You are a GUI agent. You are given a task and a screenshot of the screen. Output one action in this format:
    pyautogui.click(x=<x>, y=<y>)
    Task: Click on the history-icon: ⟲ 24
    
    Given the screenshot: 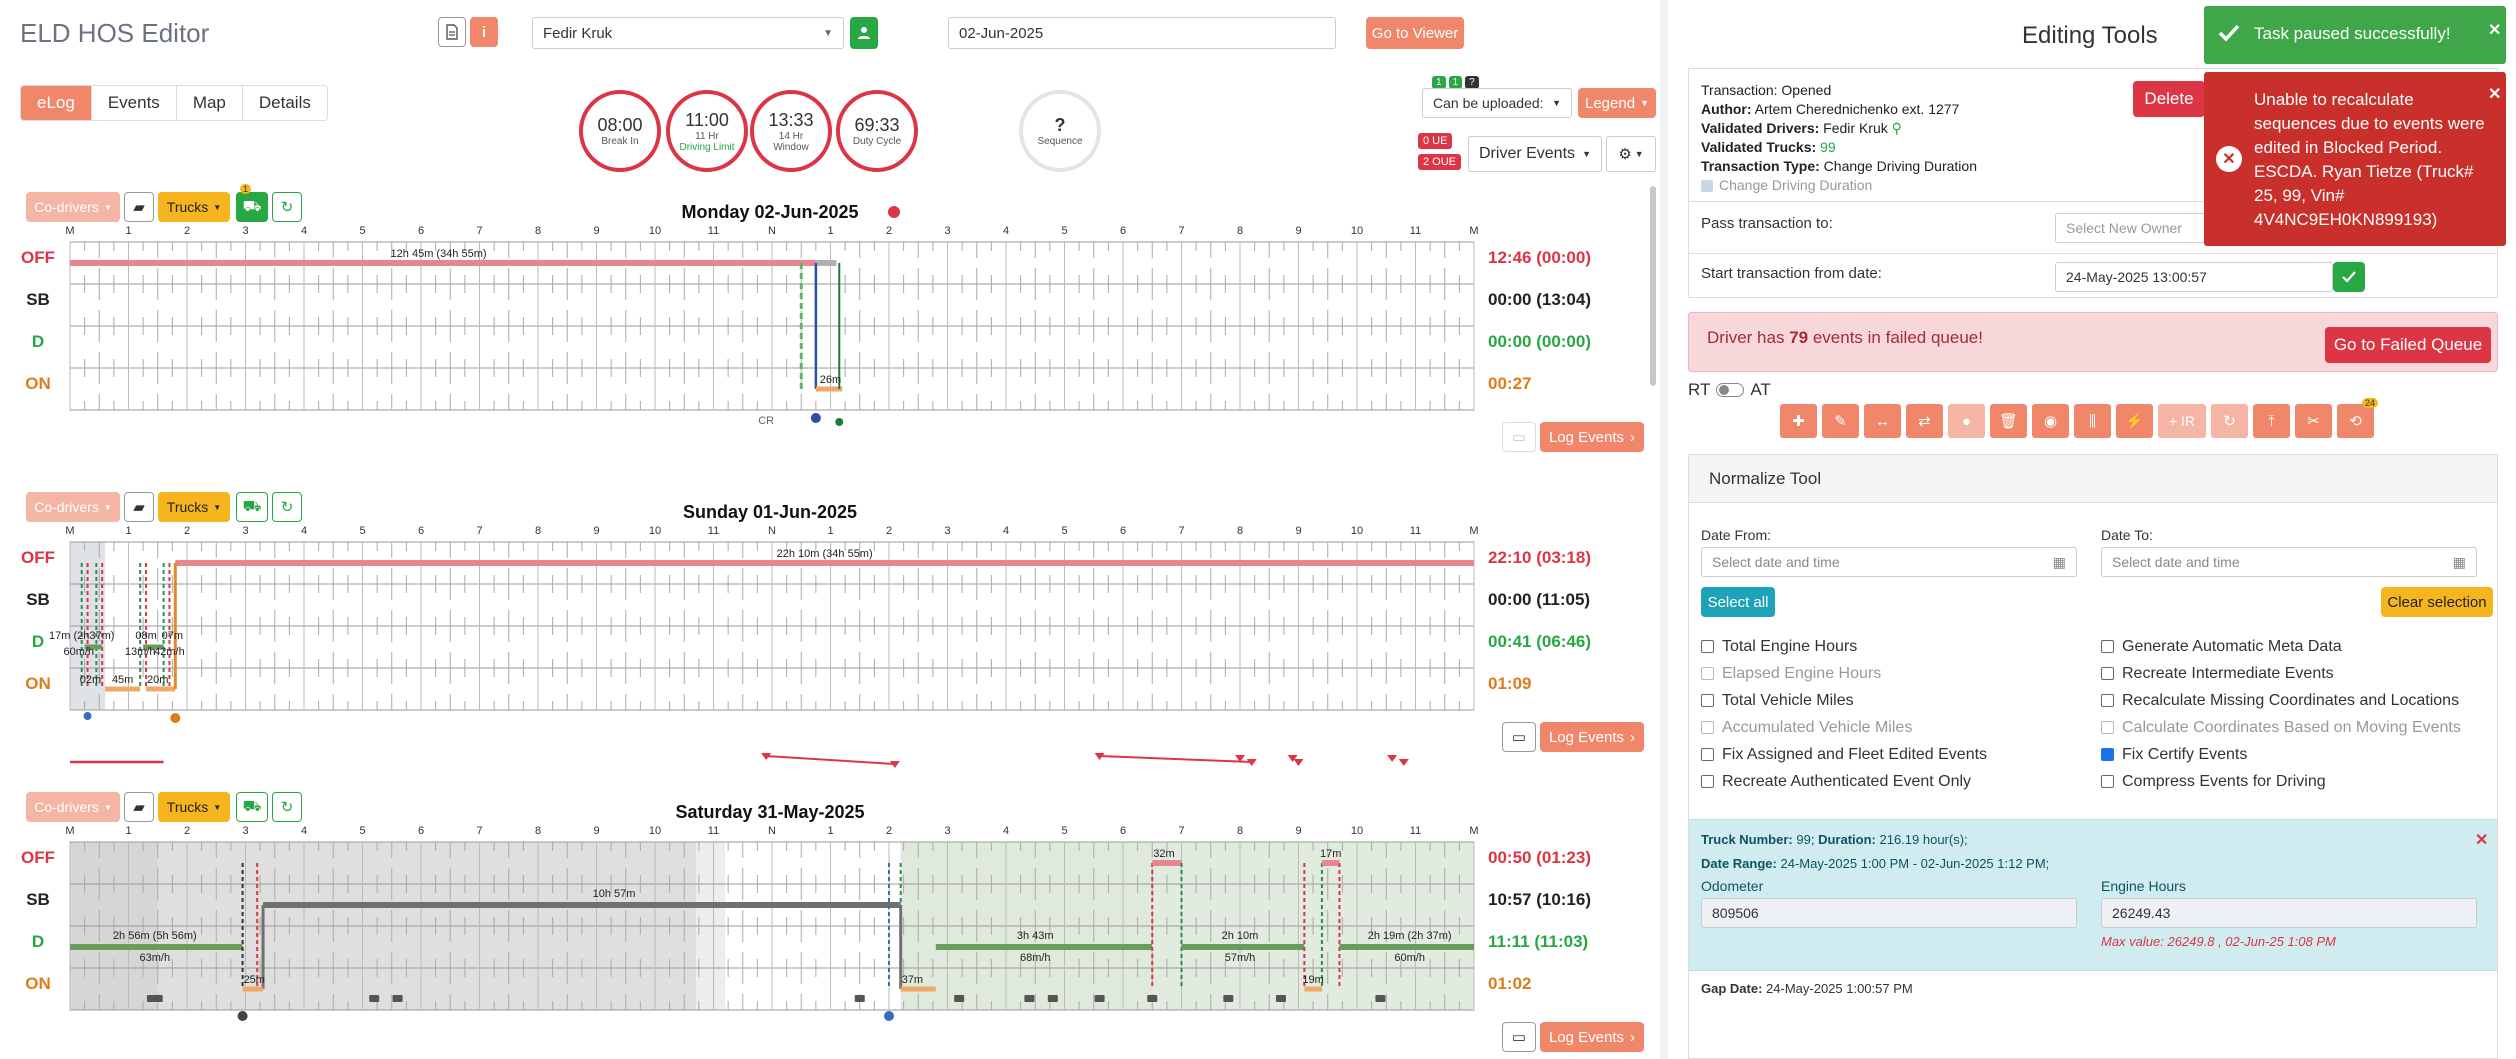 What is the action you would take?
    pyautogui.click(x=2357, y=418)
    